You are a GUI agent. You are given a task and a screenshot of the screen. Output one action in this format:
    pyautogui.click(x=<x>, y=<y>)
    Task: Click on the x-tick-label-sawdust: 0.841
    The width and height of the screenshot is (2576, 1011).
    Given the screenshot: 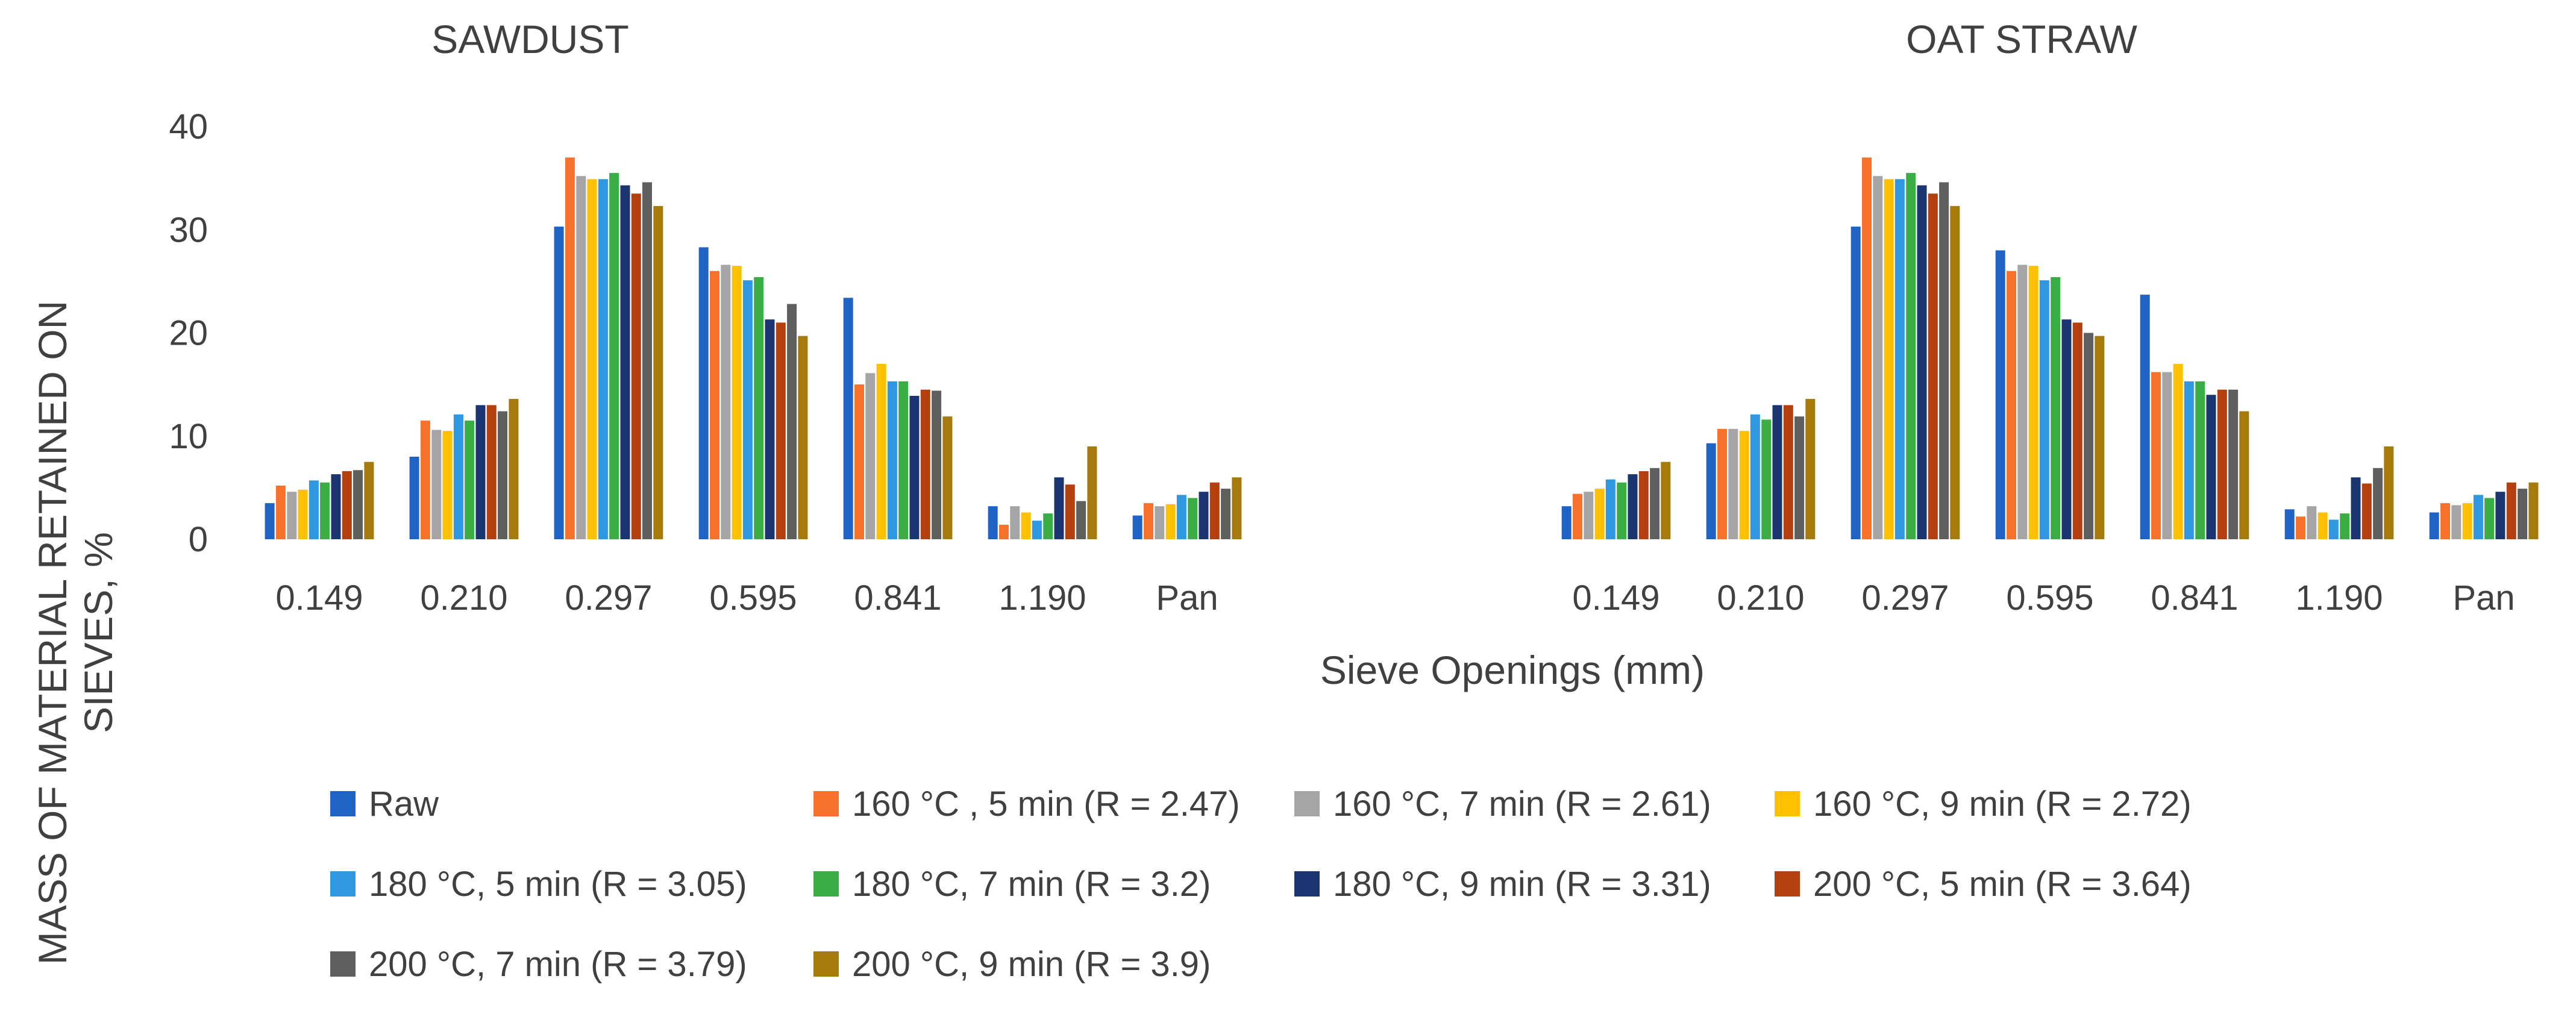 What is the action you would take?
    pyautogui.click(x=897, y=598)
    